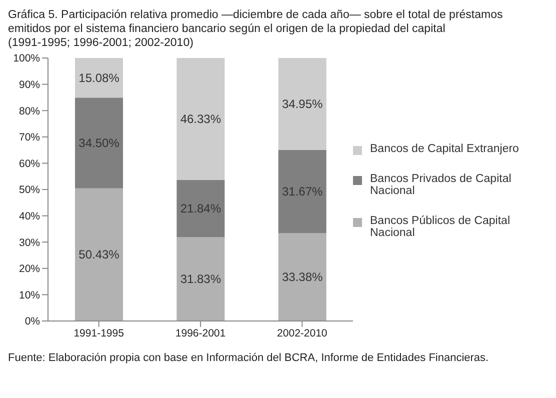  What do you see at coordinates (26, 58) in the screenshot?
I see `y-tick-label: 100%` at bounding box center [26, 58].